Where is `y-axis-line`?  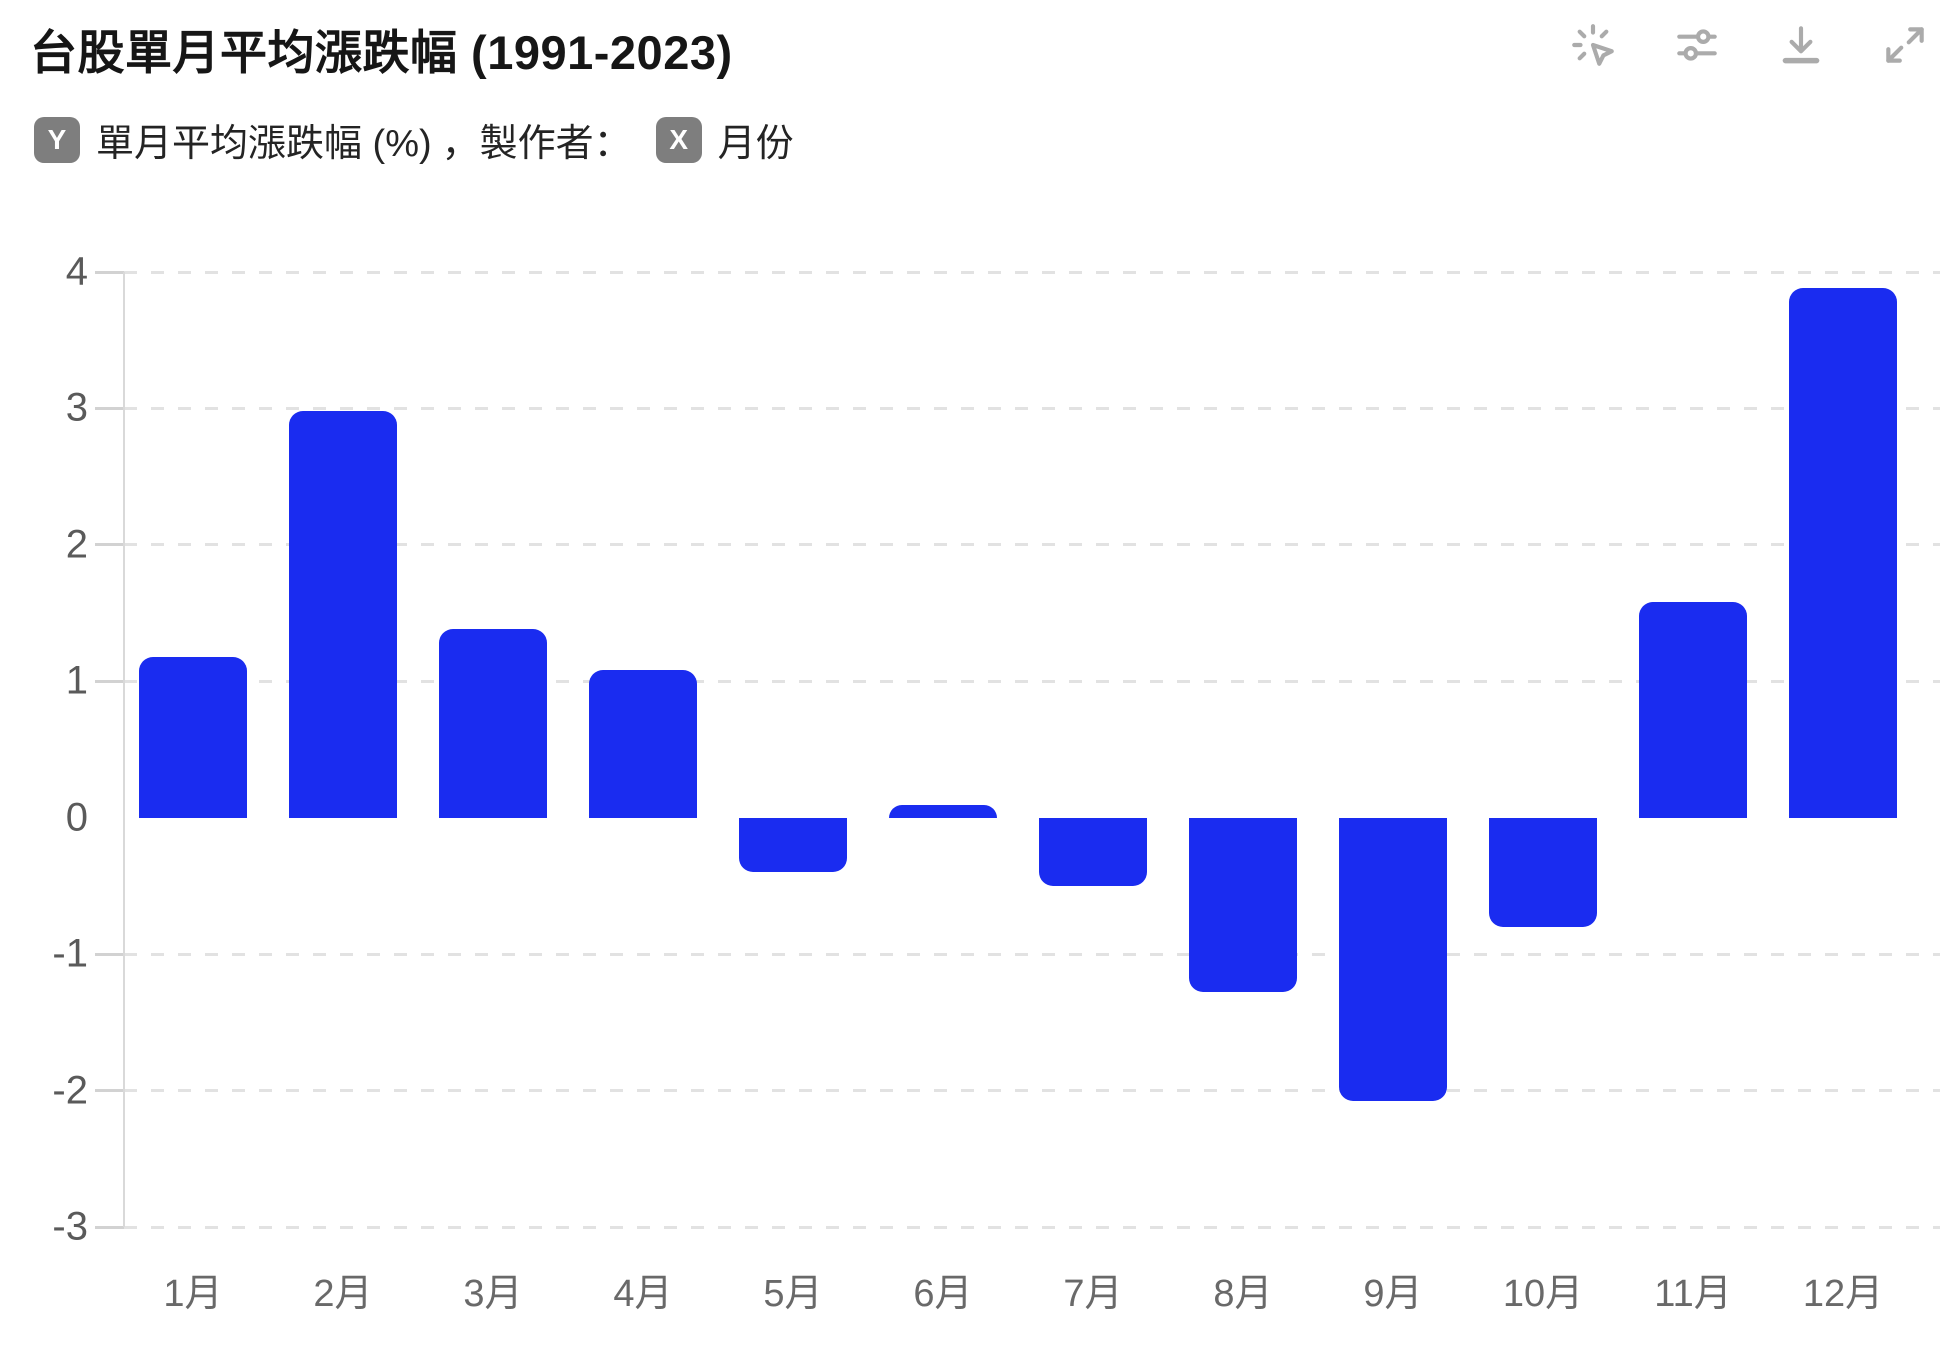
y-axis-line is located at coordinates (124, 749).